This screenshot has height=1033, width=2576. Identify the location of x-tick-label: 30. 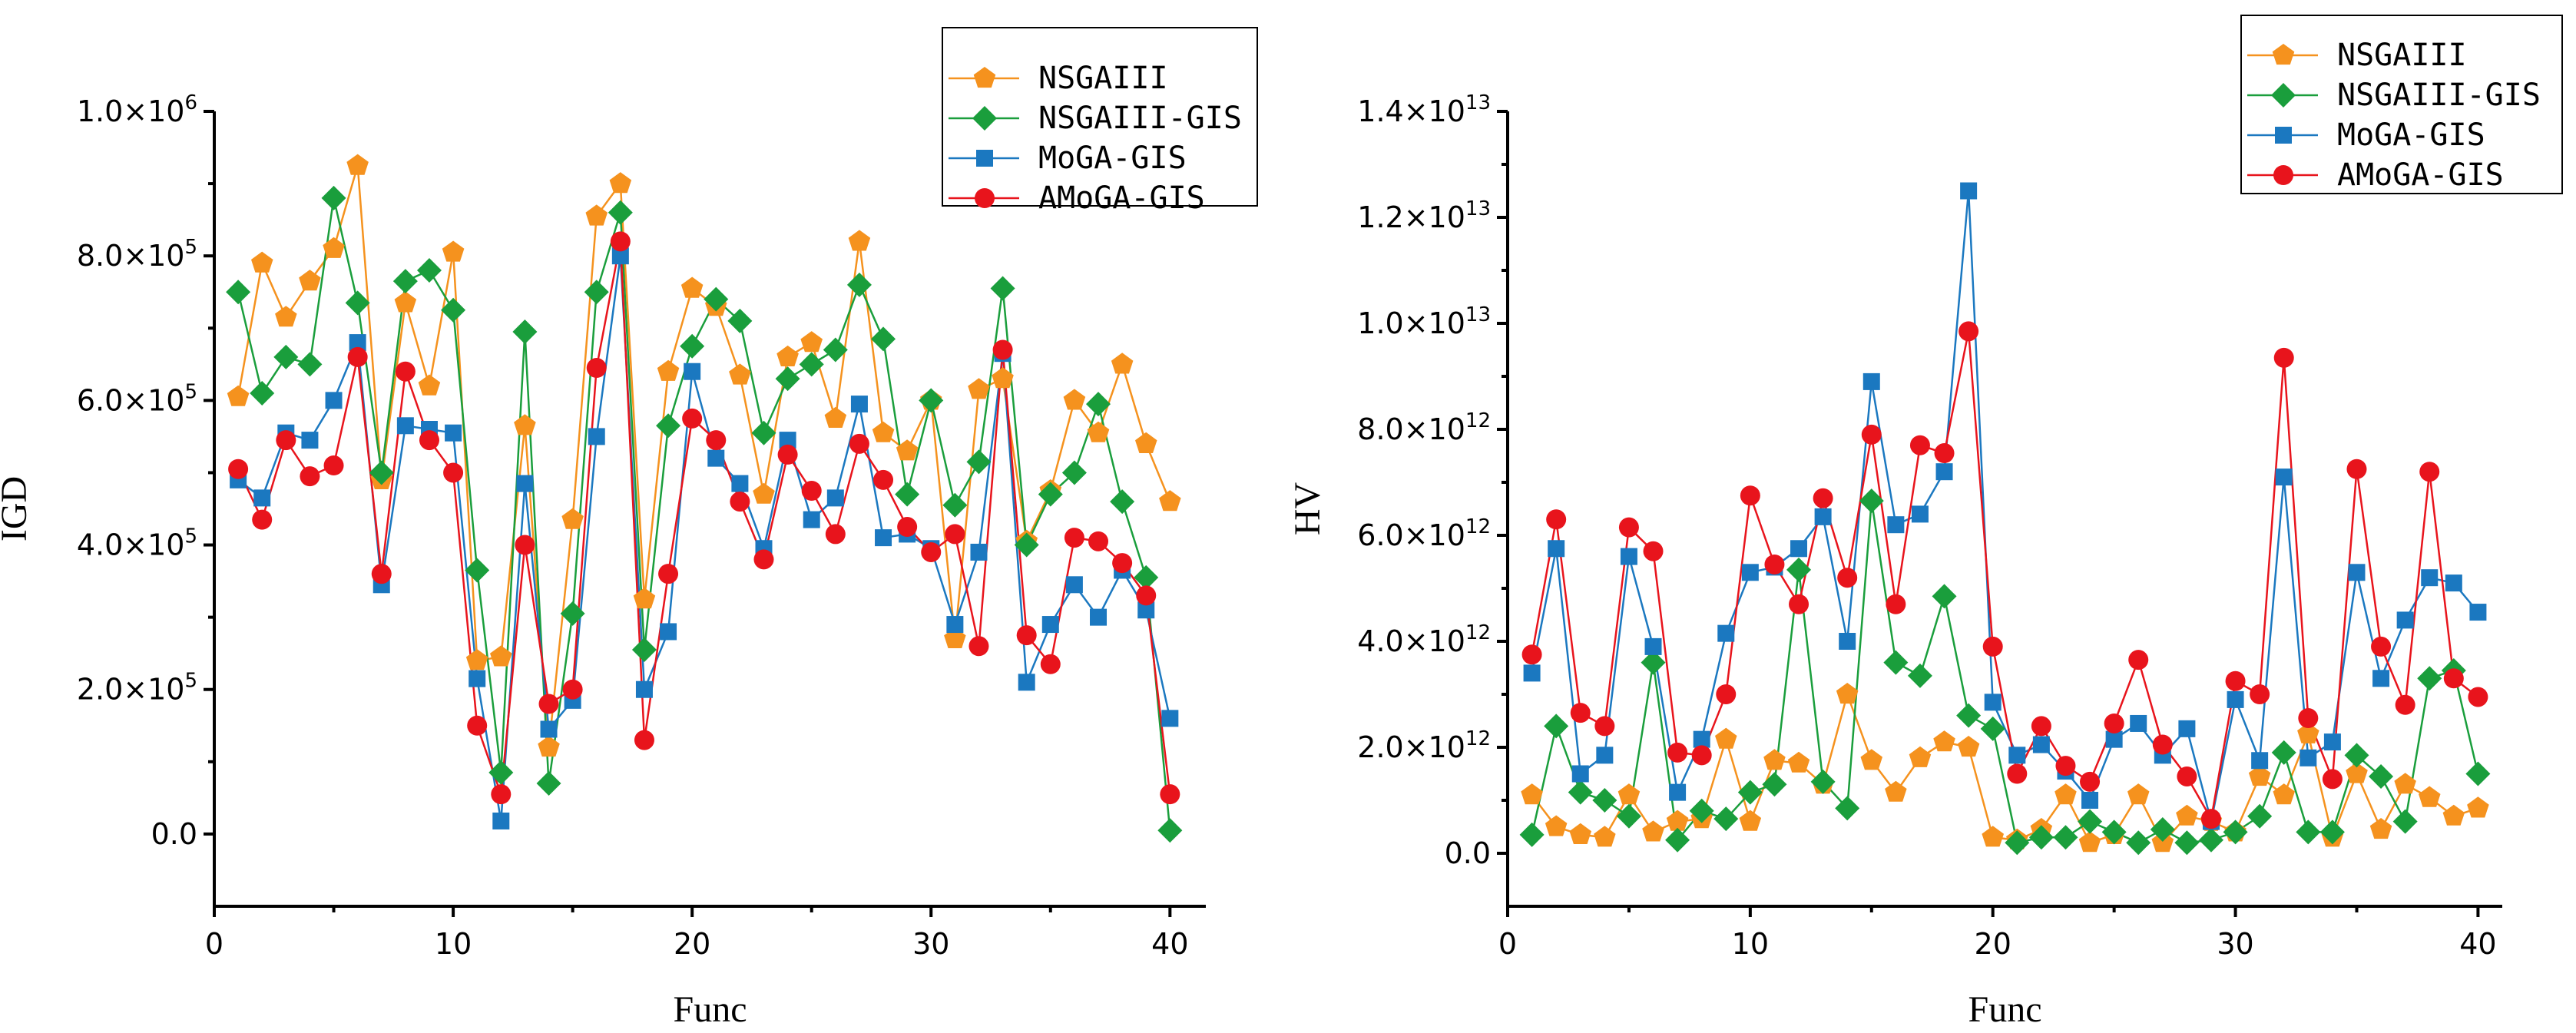
(931, 944).